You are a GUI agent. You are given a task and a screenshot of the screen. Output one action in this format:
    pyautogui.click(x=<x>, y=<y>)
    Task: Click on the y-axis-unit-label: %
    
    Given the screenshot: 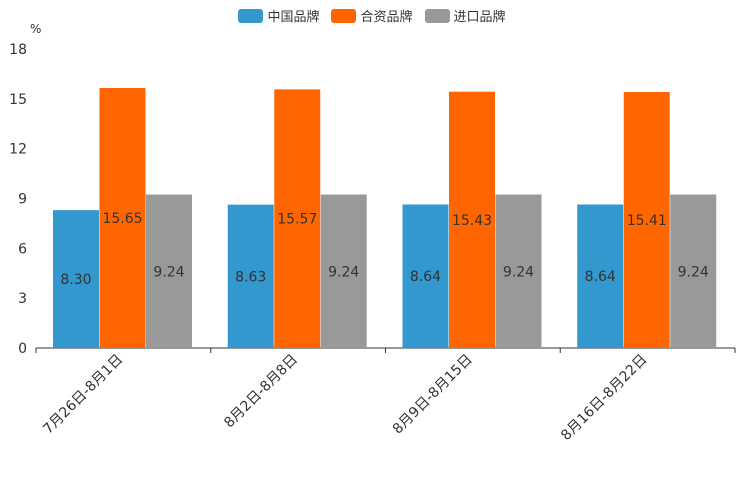 What is the action you would take?
    pyautogui.click(x=35, y=29)
    